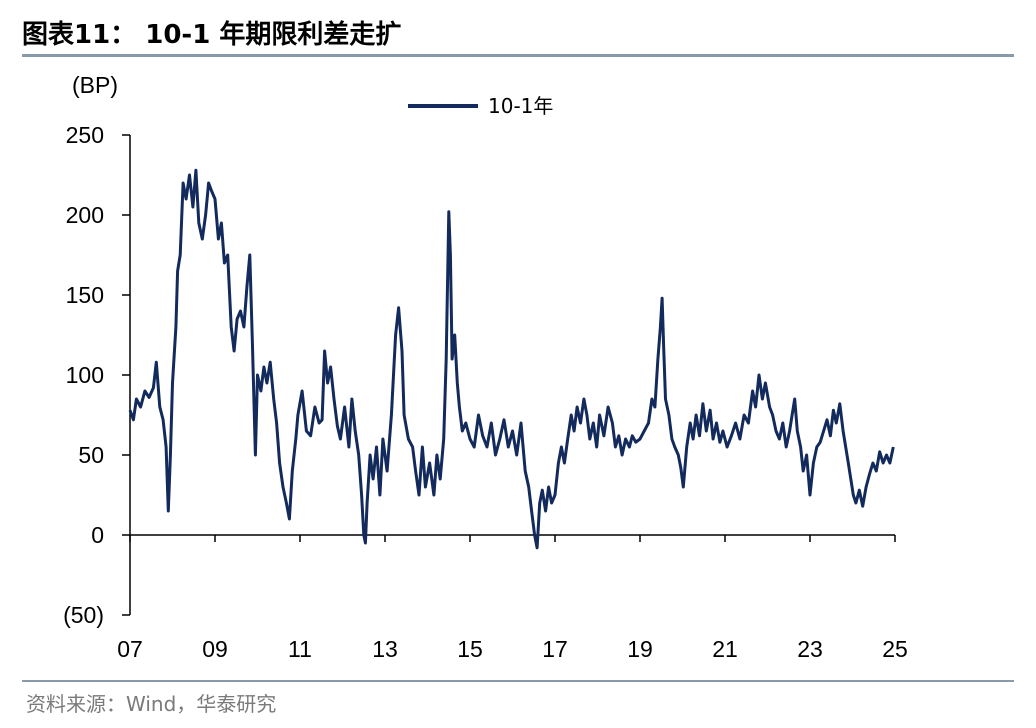  What do you see at coordinates (518, 32) in the screenshot?
I see `title-bar: 图表11： 10-1 年期限利差走扩` at bounding box center [518, 32].